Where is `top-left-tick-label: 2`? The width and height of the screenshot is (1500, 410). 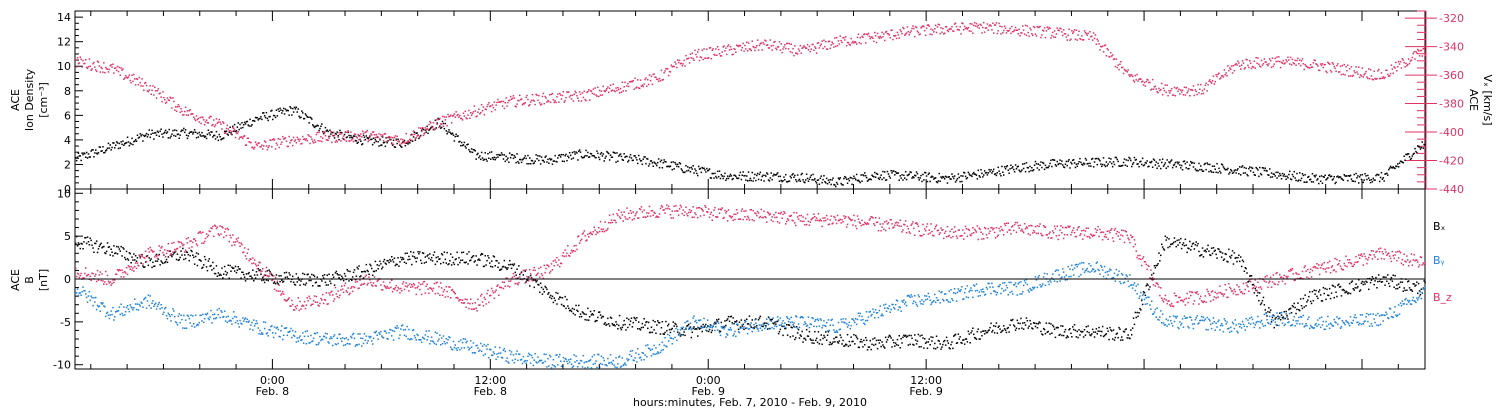
top-left-tick-label: 2 is located at coordinates (67, 164).